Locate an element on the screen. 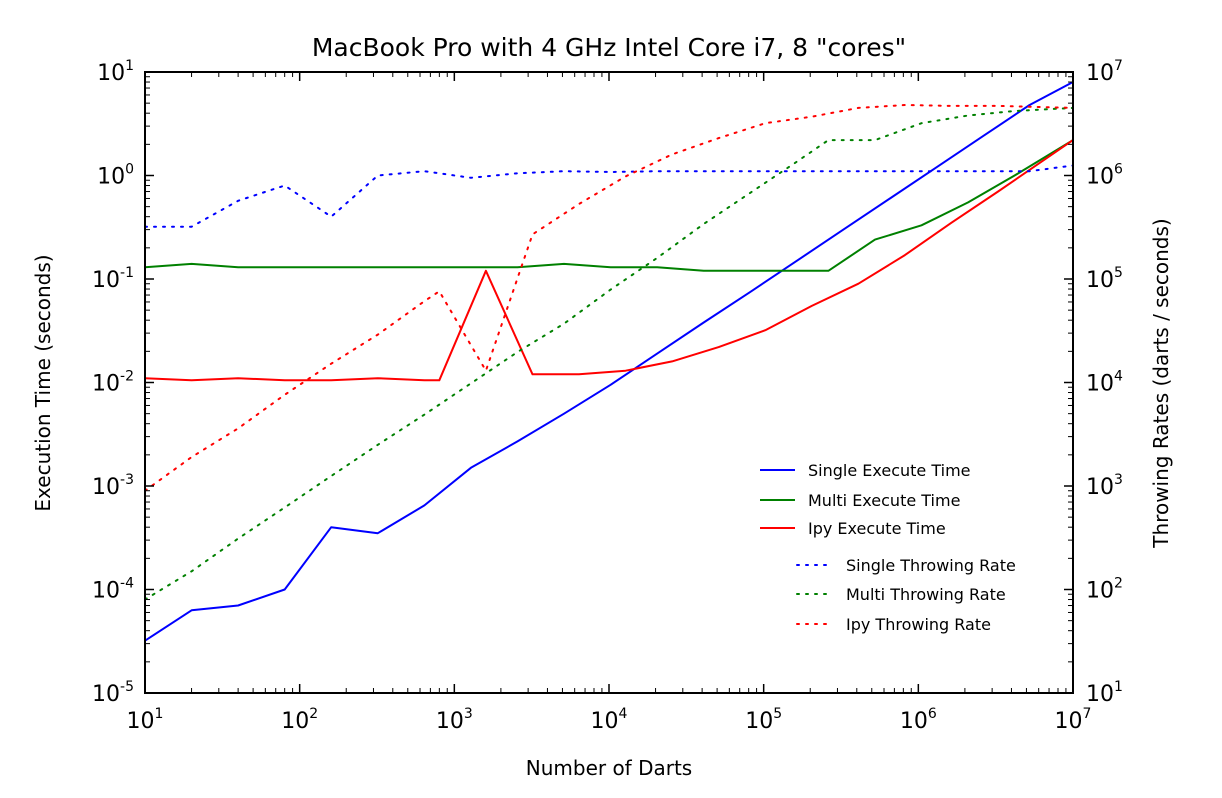 This screenshot has height=798, width=1222. y-left-tick-label-exp: -5 is located at coordinates (127, 687).